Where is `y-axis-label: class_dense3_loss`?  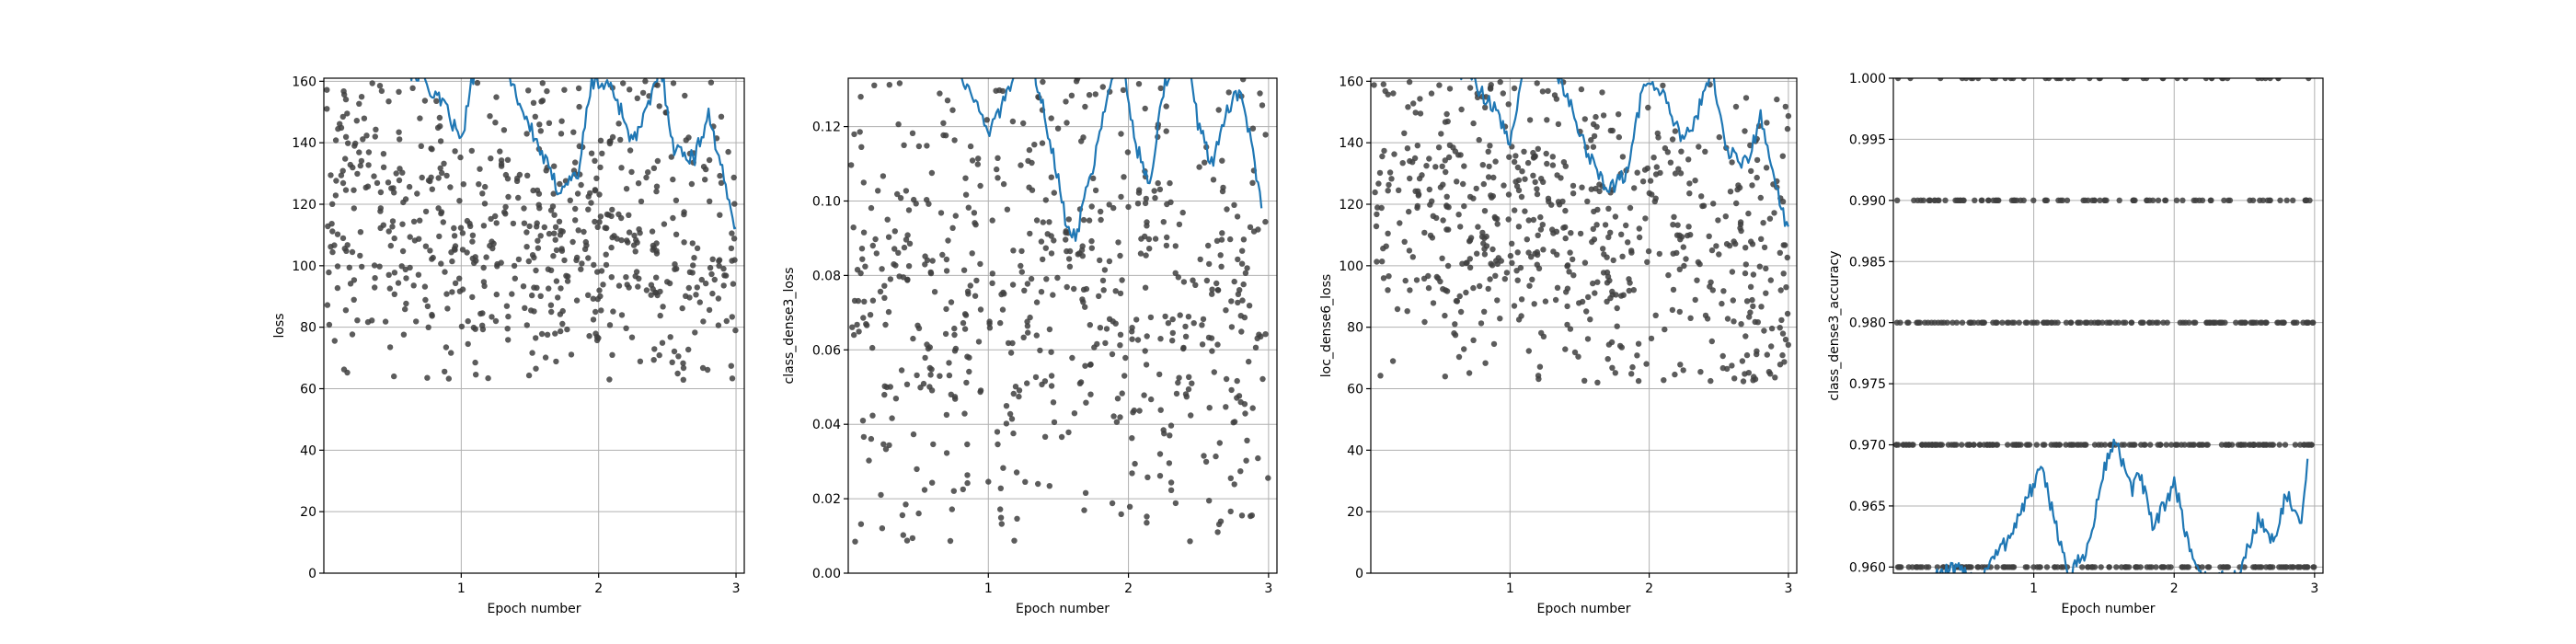 y-axis-label: class_dense3_loss is located at coordinates (789, 326).